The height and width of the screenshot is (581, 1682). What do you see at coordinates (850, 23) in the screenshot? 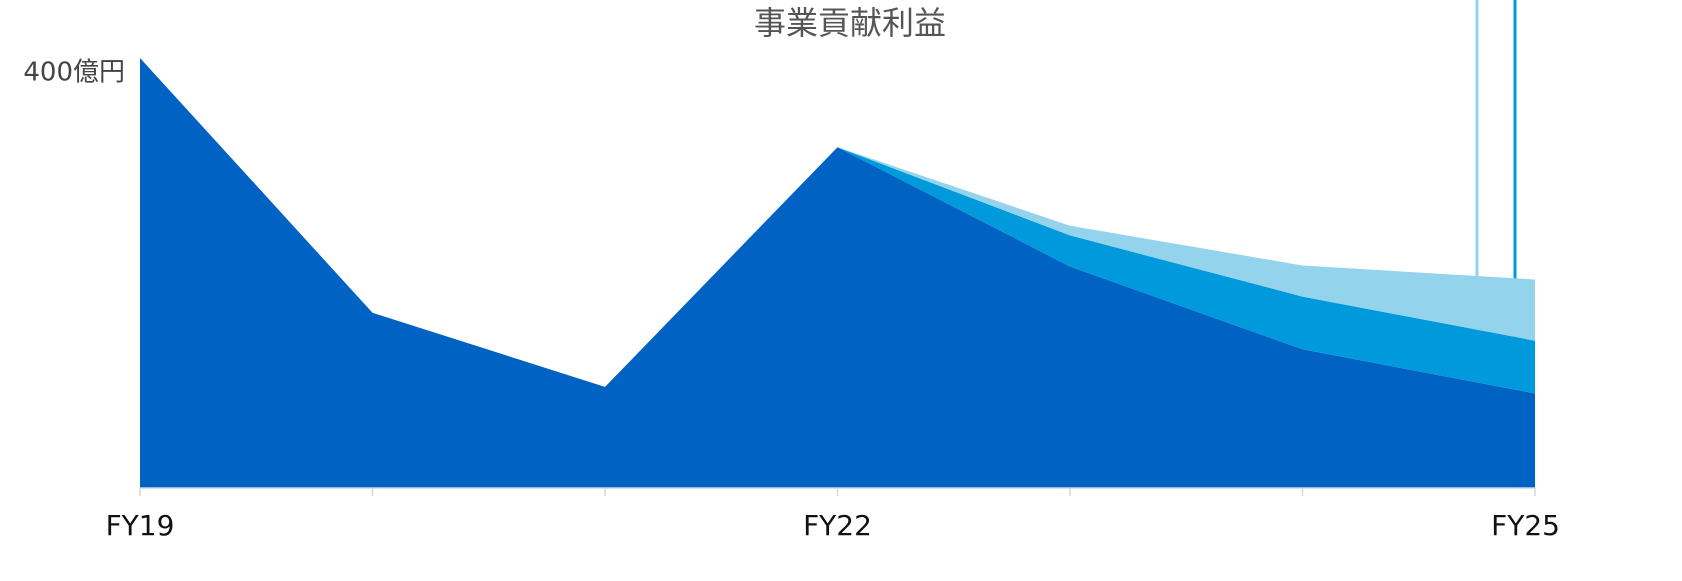
I see `chart-title: 事業貢献利益` at bounding box center [850, 23].